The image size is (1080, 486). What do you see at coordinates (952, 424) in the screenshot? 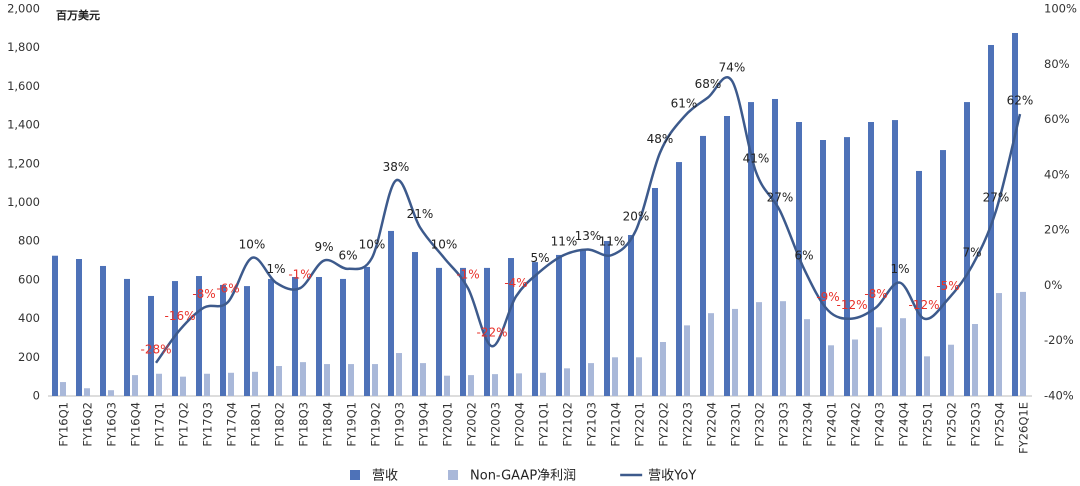
I see `x-tick-label: FY25Q2` at bounding box center [952, 424].